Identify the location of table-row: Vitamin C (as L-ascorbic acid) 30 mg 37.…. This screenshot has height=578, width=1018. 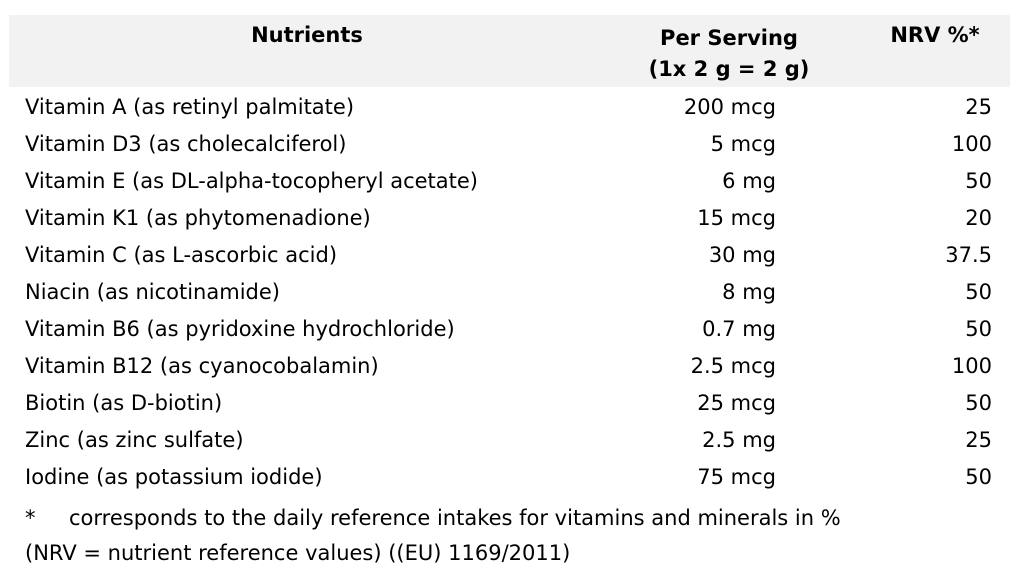
(509, 257).